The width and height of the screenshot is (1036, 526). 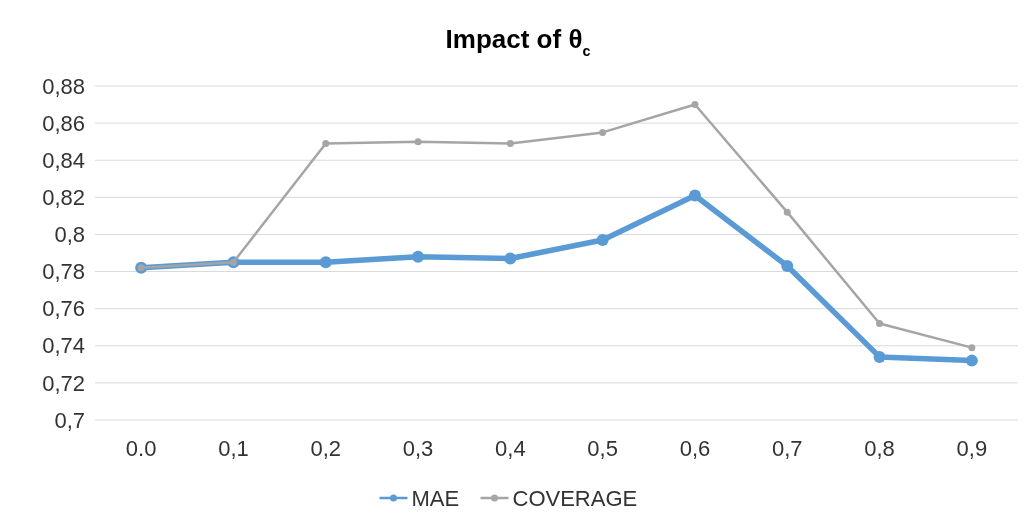 I want to click on x-tick-label: 0,3, so click(x=418, y=448).